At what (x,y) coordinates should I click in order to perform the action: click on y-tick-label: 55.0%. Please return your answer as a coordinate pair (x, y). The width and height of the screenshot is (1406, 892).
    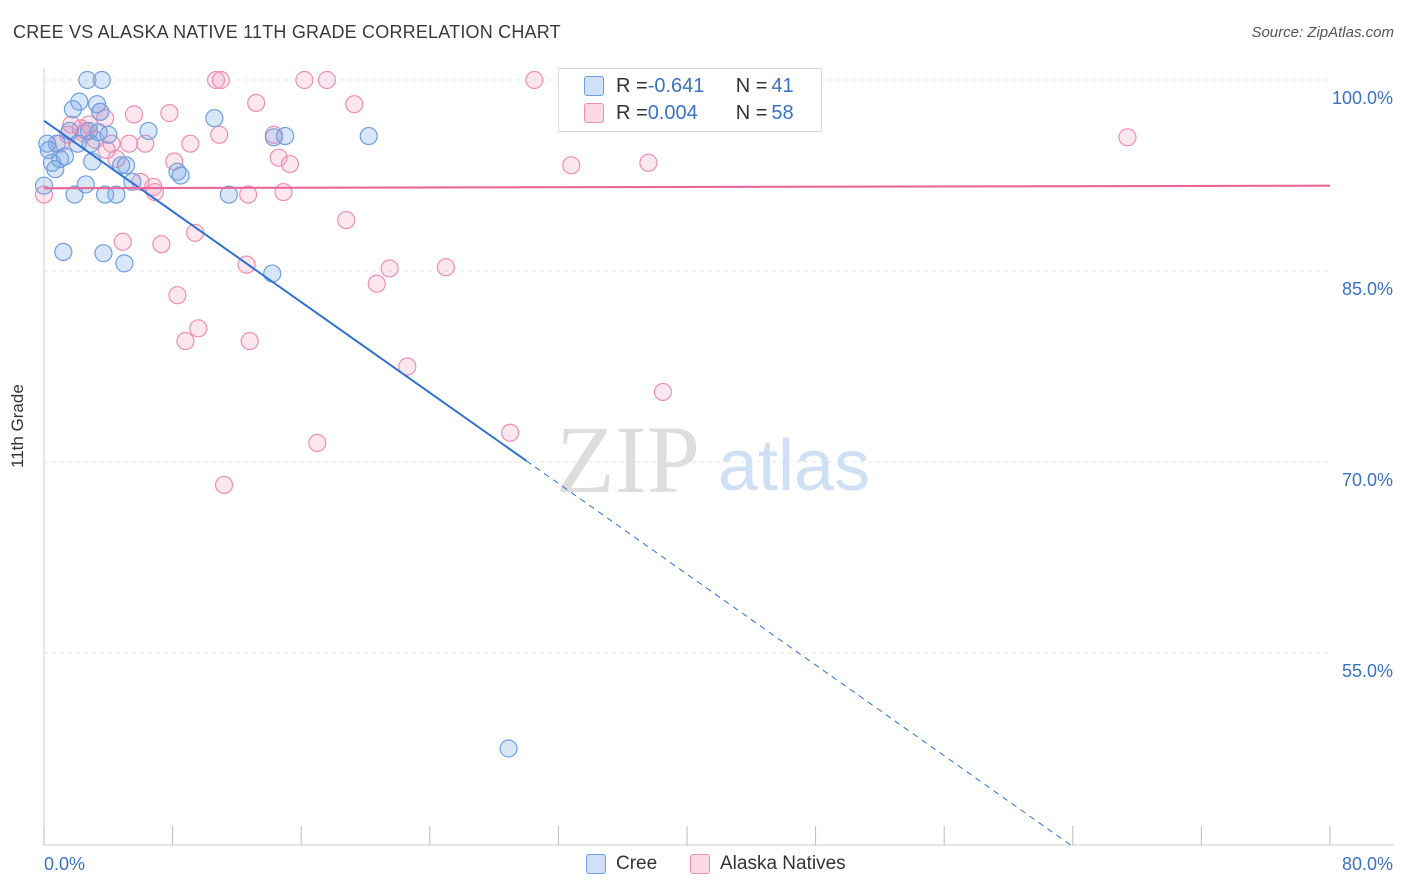
    Looking at the image, I should click on (1367, 671).